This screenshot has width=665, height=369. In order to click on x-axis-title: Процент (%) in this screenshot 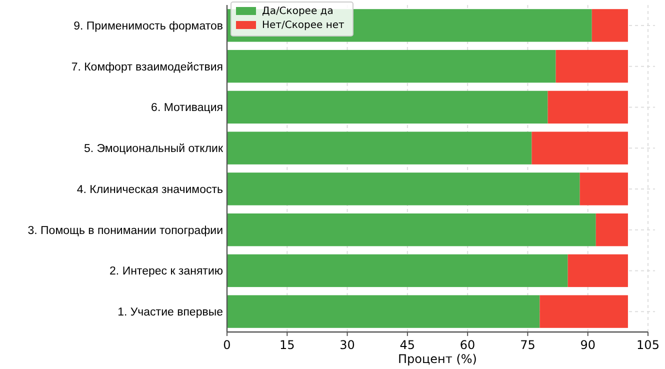, I will do `click(437, 359)`.